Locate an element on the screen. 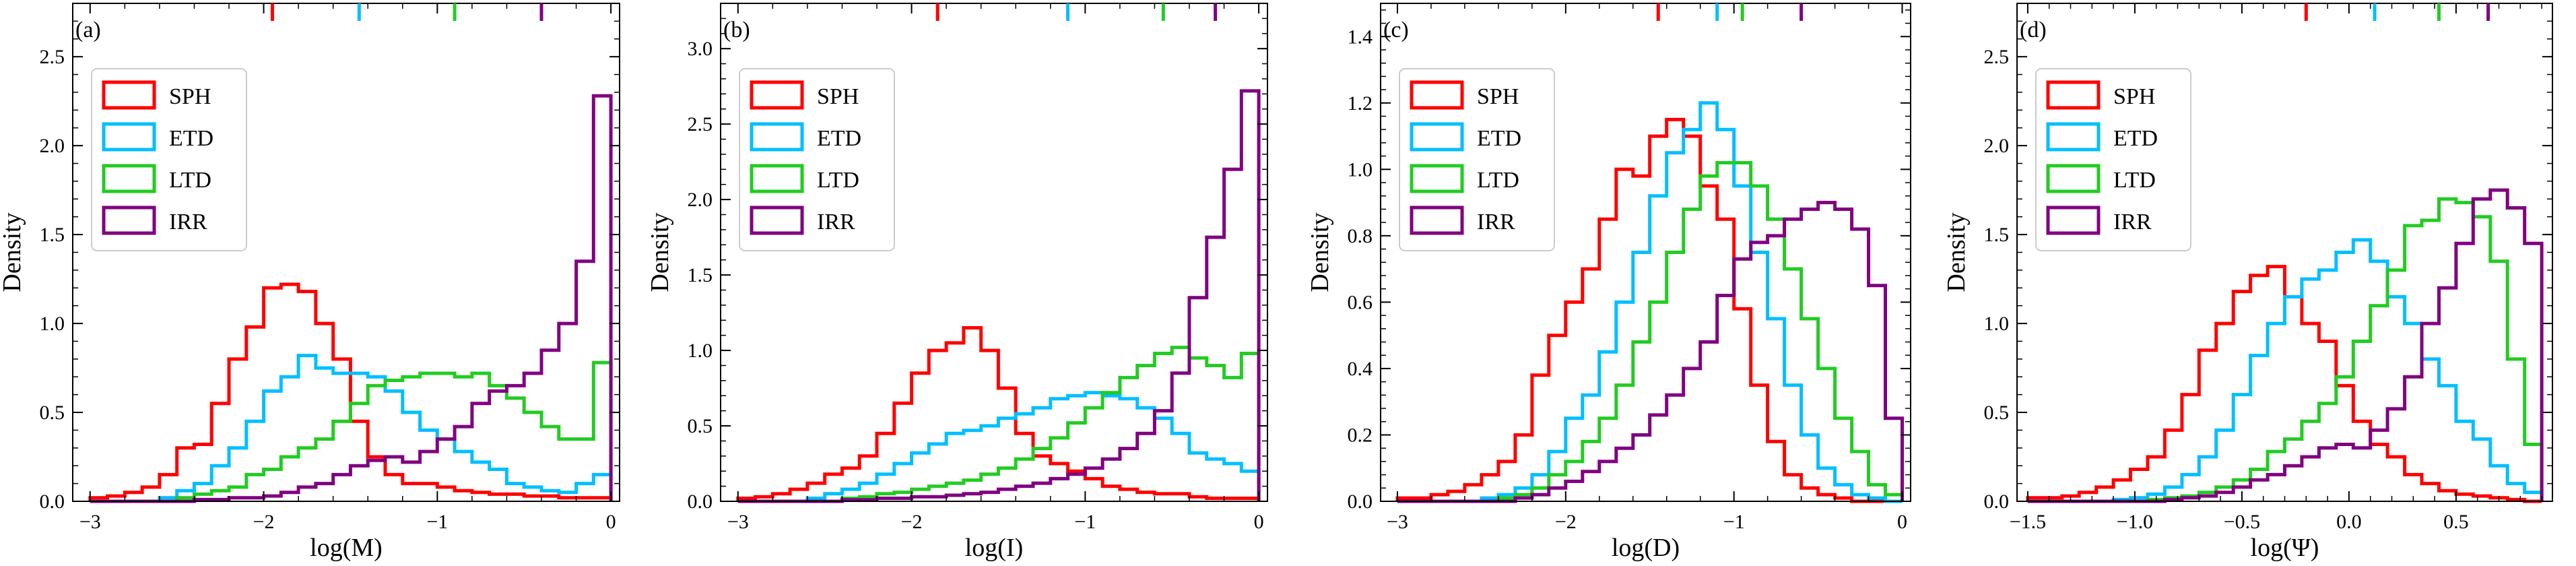  x-tick-label: −1.5 is located at coordinates (2028, 522).